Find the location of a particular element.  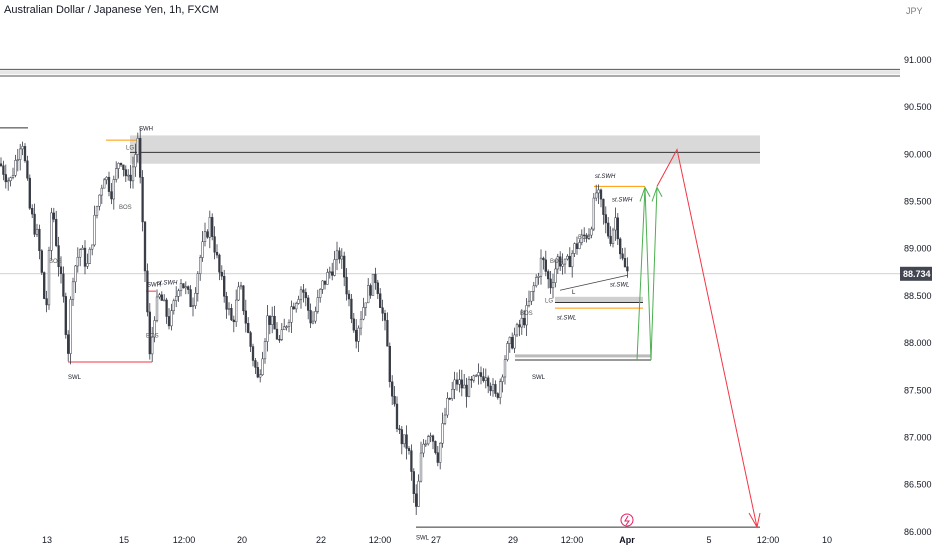

current-price-badge is located at coordinates (916, 273).